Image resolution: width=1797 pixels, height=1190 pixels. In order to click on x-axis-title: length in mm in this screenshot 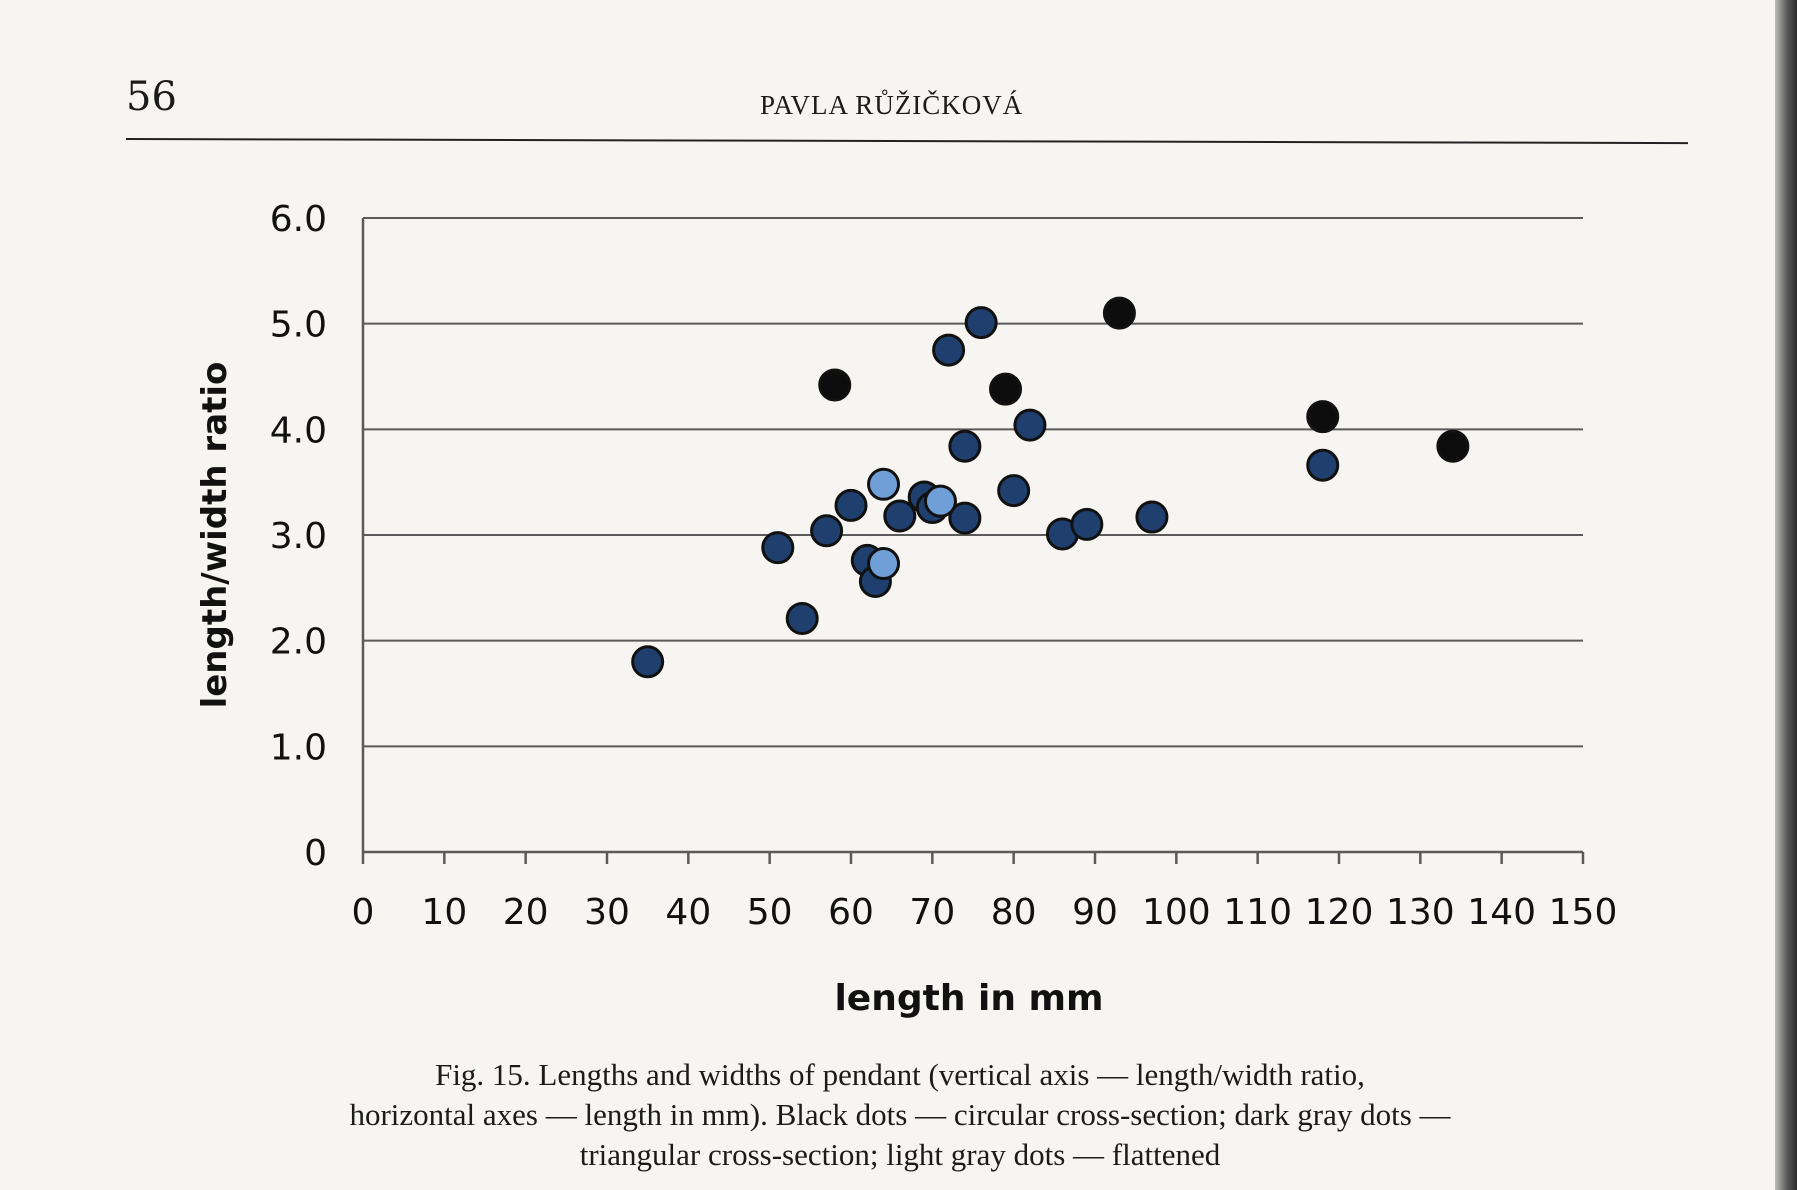, I will do `click(968, 998)`.